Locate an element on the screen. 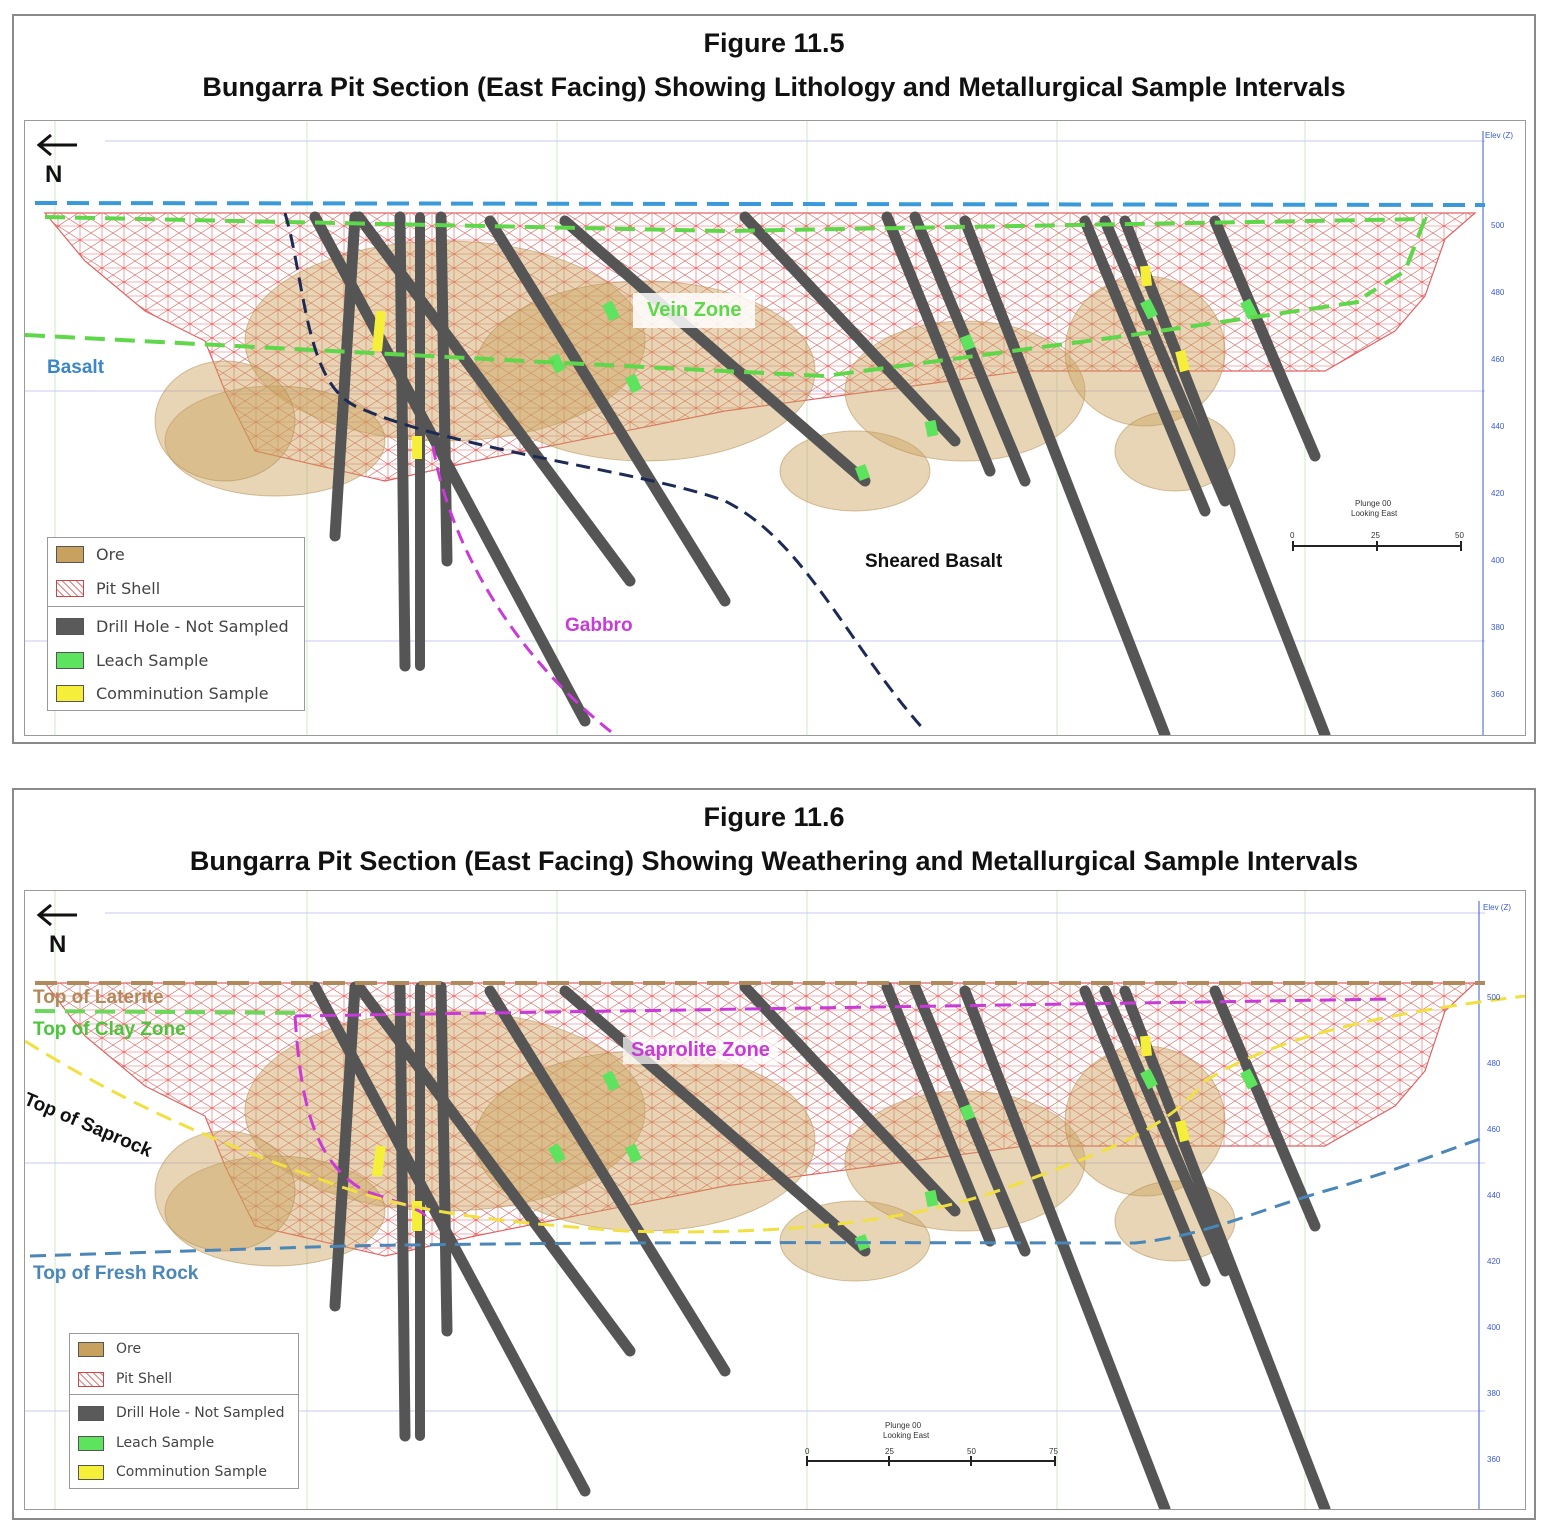  vein-zone-upper is located at coordinates (736, 256).